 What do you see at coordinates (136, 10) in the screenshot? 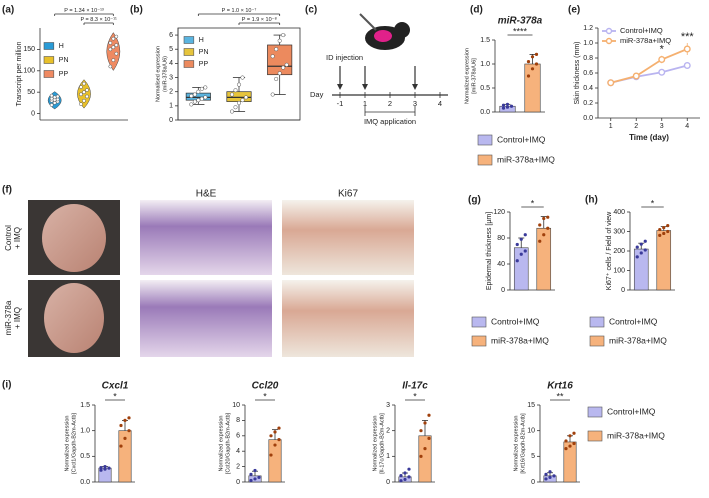
I see `panel-label: (b)` at bounding box center [136, 10].